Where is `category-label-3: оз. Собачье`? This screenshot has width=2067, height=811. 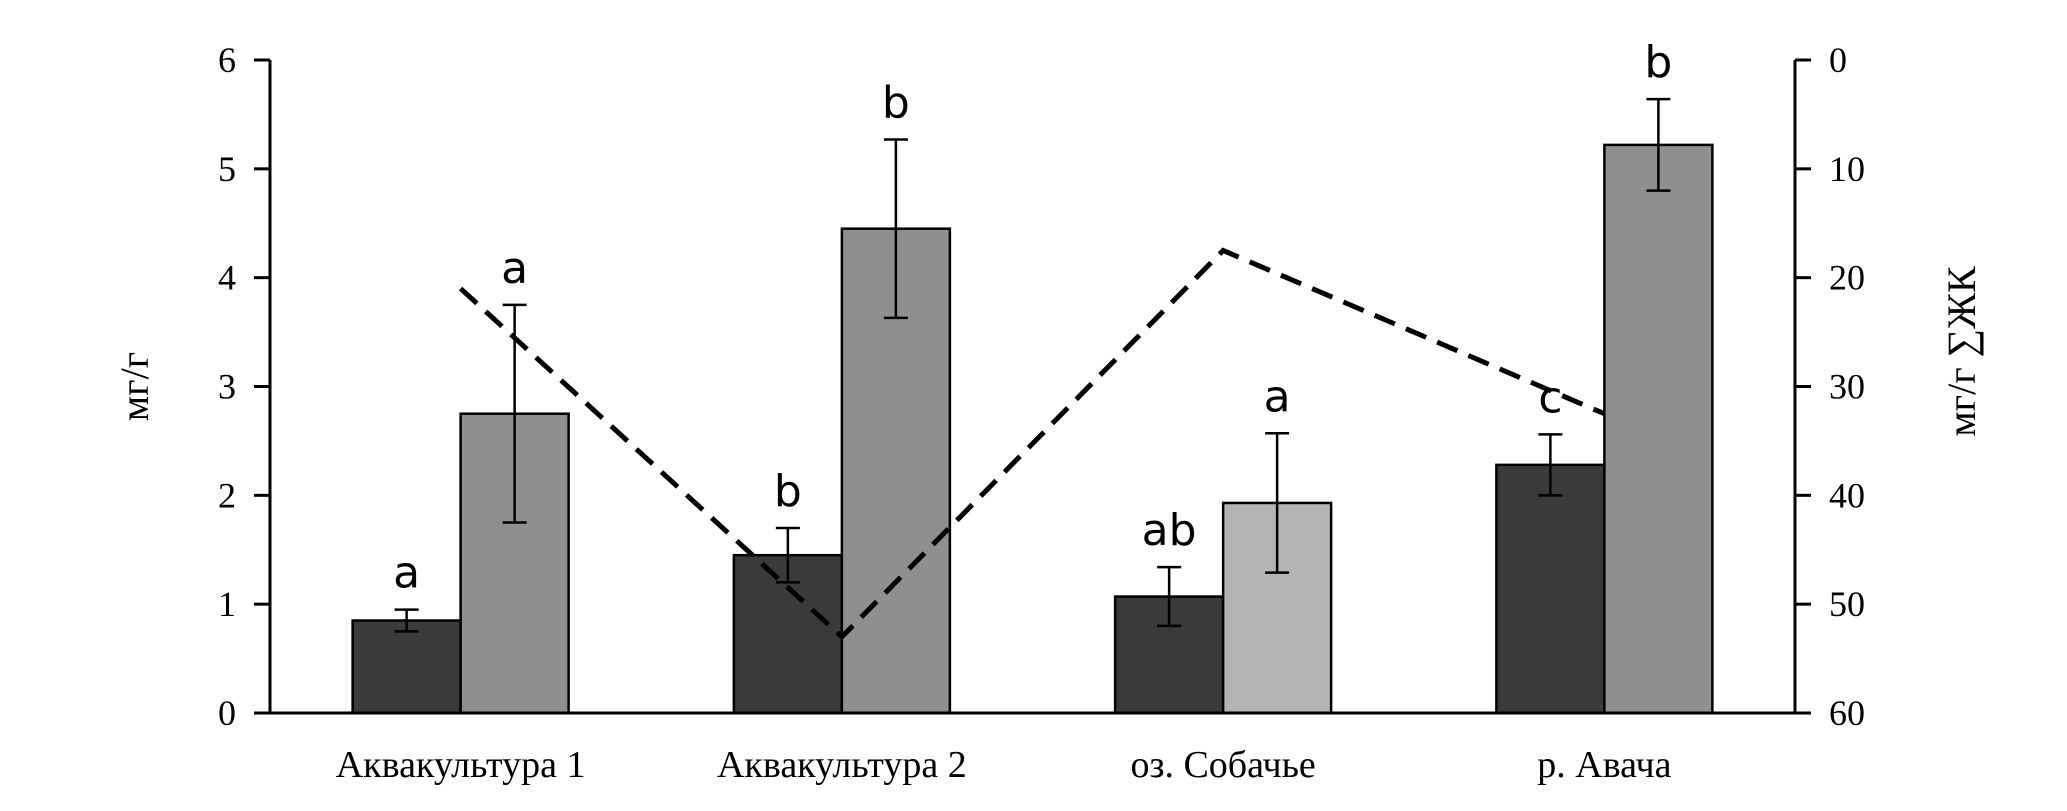 category-label-3: оз. Собачье is located at coordinates (1222, 765).